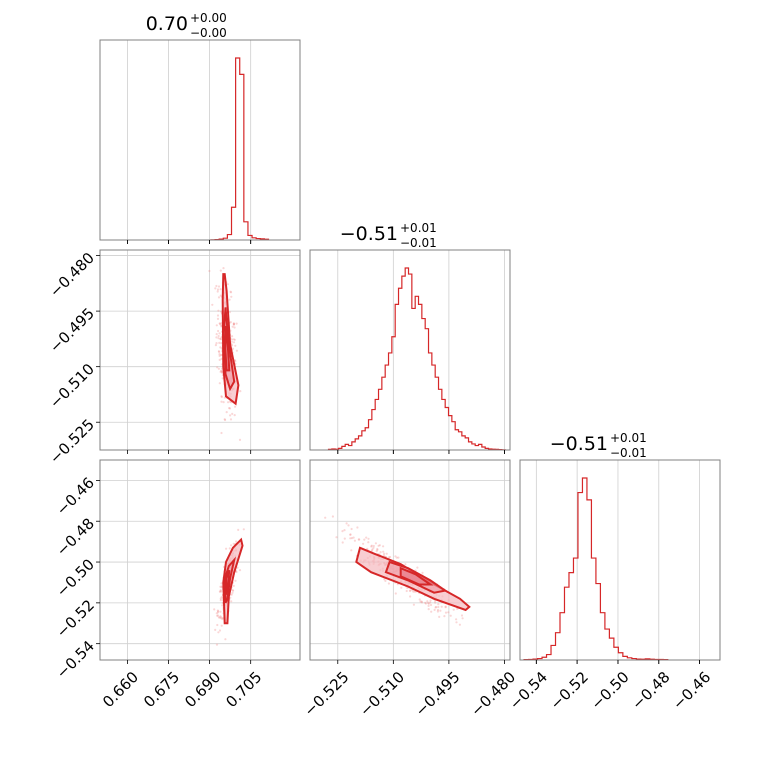 The width and height of the screenshot is (760, 760). Describe the element at coordinates (72, 386) in the screenshot. I see `y-tick-label: −0.510` at that location.